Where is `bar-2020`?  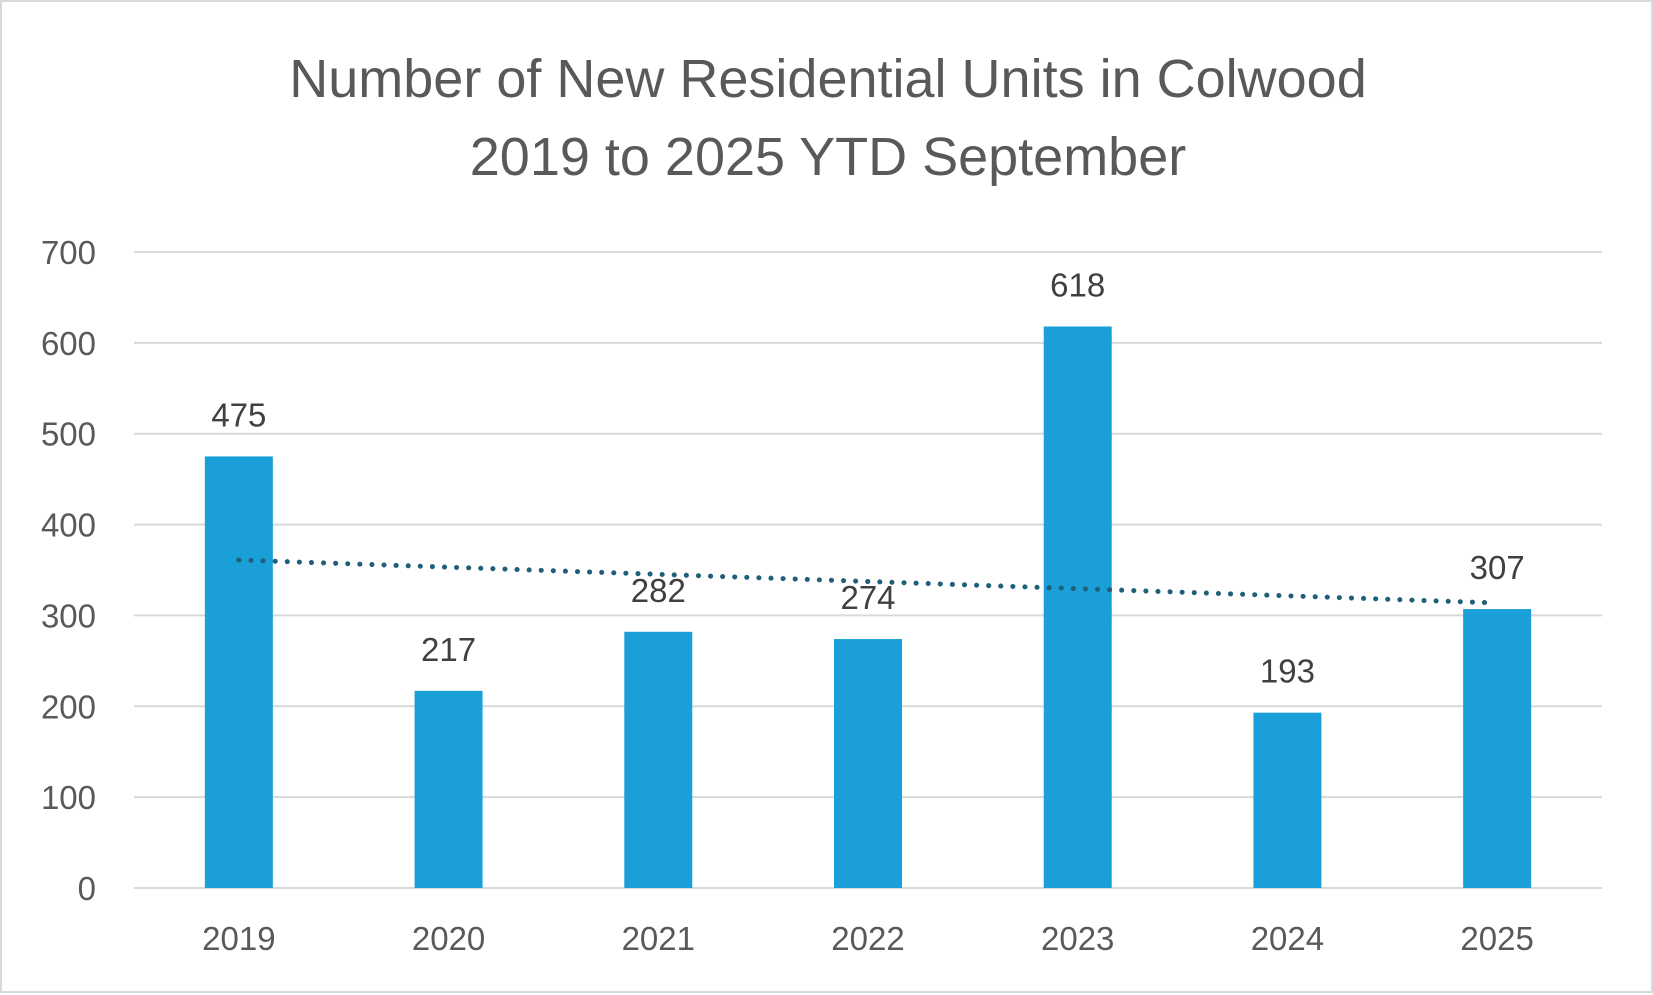 bar-2020 is located at coordinates (448, 789).